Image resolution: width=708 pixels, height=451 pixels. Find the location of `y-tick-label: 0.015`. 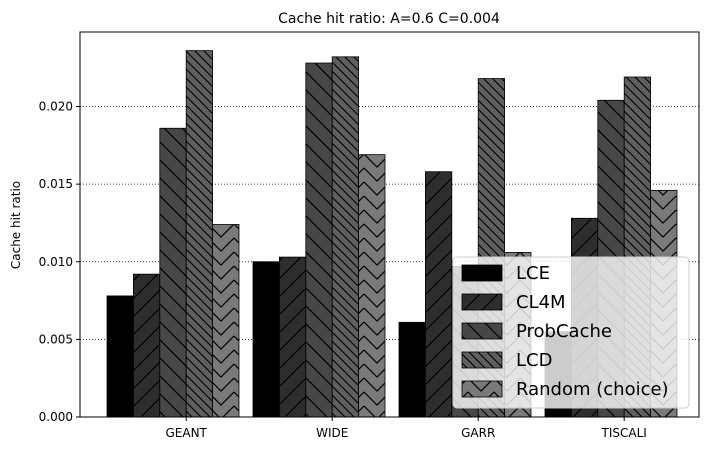

y-tick-label: 0.015 is located at coordinates (56, 184).